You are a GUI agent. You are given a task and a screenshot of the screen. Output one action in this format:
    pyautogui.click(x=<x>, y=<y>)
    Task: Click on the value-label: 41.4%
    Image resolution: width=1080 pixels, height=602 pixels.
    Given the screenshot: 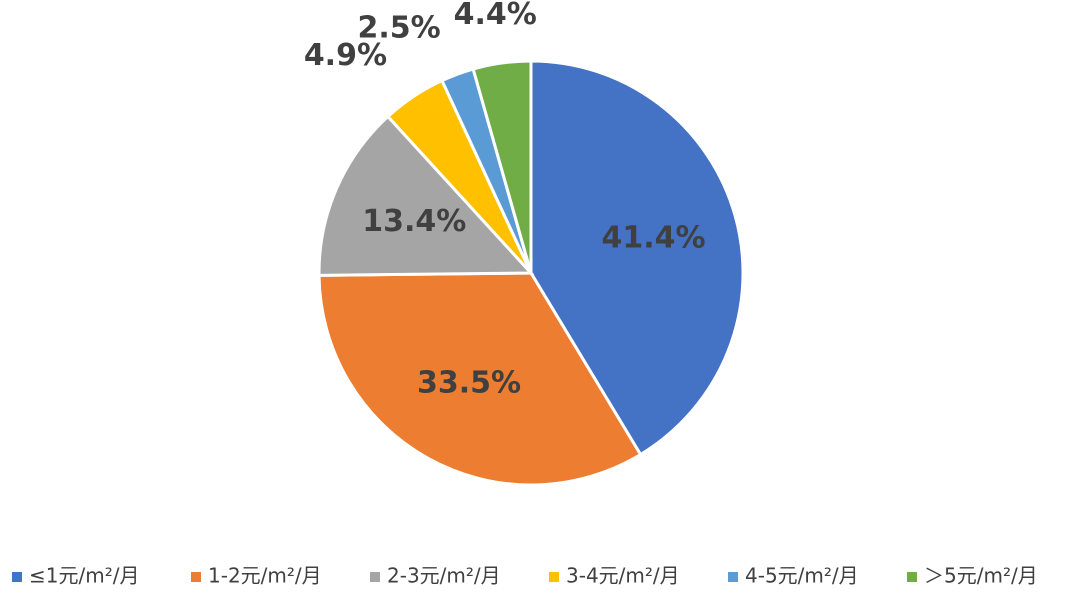 What is the action you would take?
    pyautogui.click(x=654, y=237)
    